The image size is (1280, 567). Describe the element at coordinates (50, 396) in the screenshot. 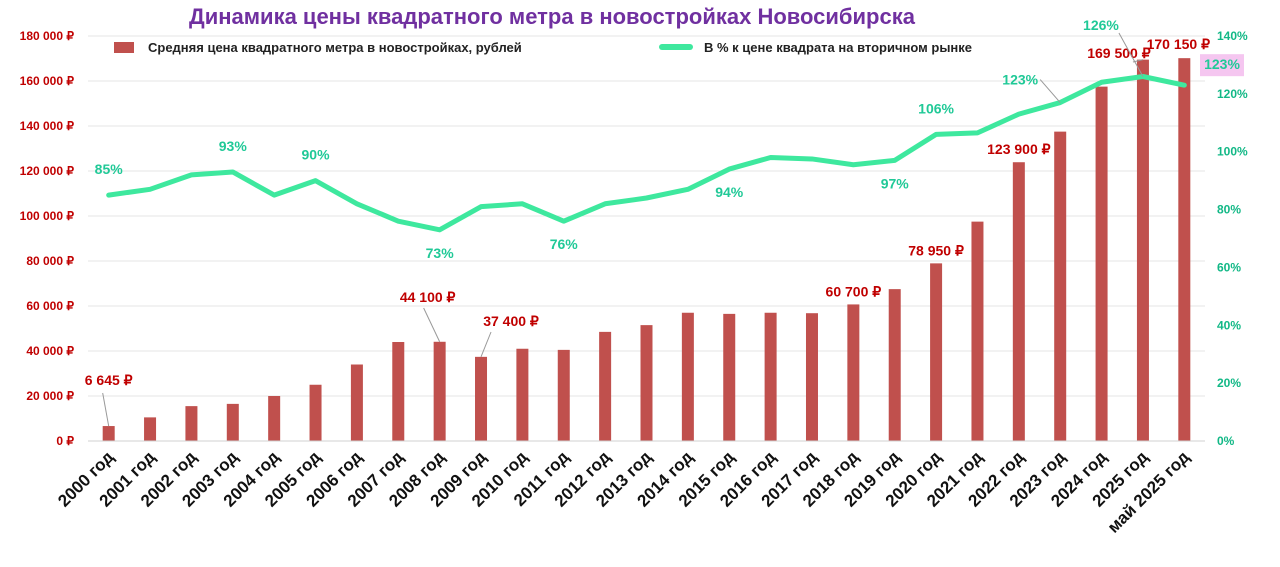

I see `y-left-tick-label: 20 000 ₽` at that location.